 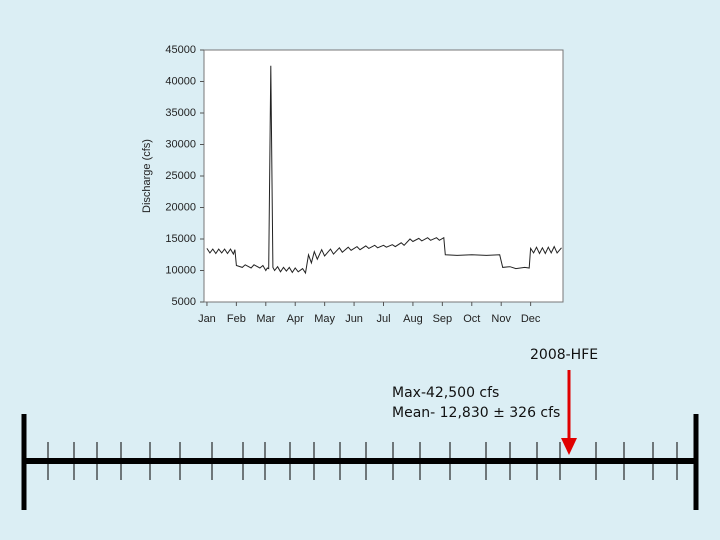 I want to click on x-tick-label: Jun, so click(x=354, y=319).